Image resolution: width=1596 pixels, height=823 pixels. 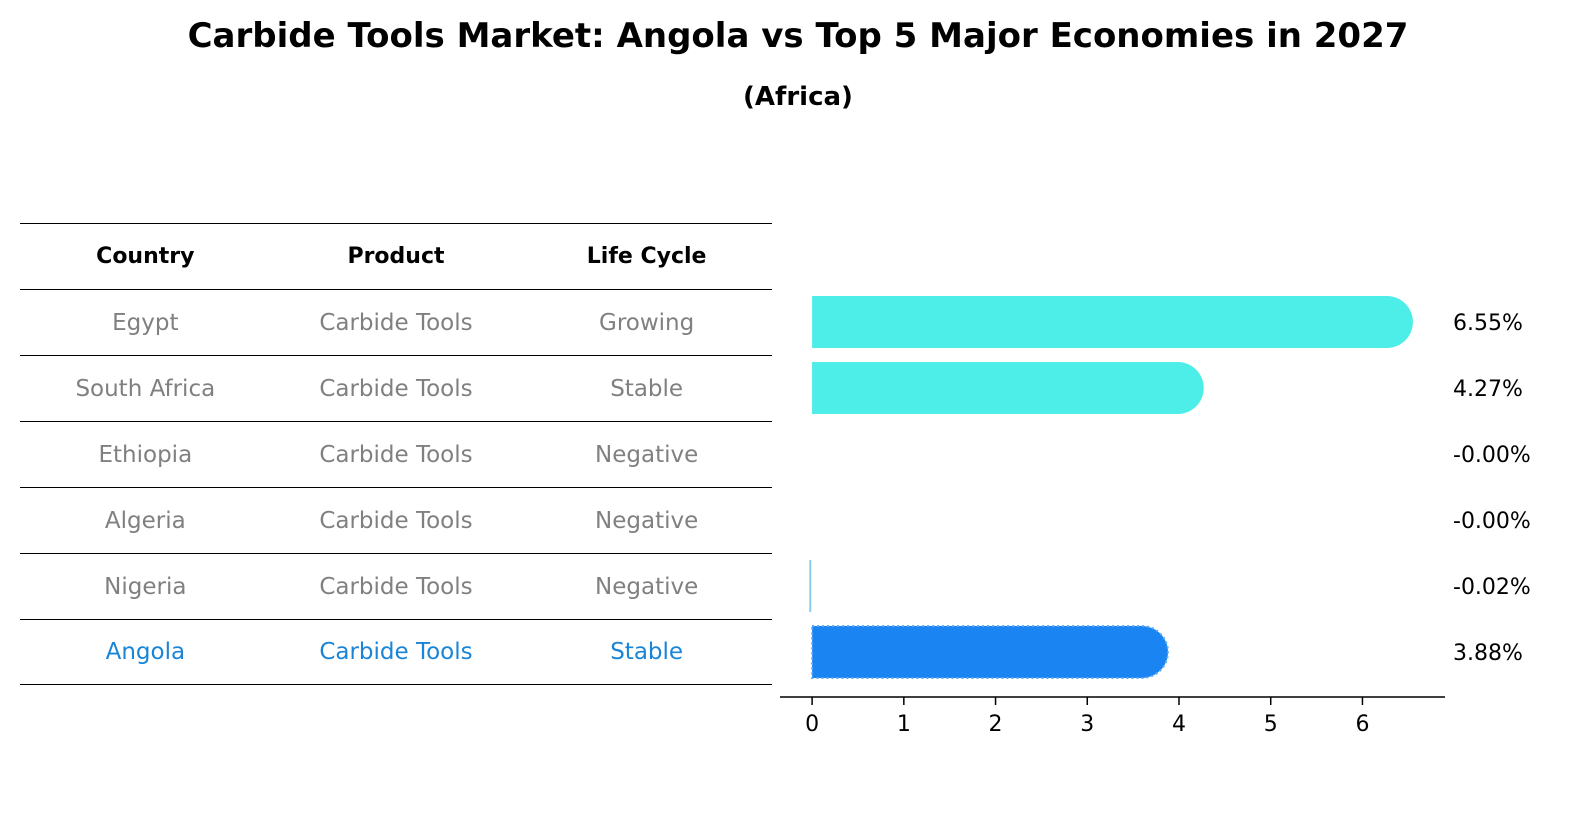 What do you see at coordinates (145, 520) in the screenshot?
I see `cell-country: Algeria` at bounding box center [145, 520].